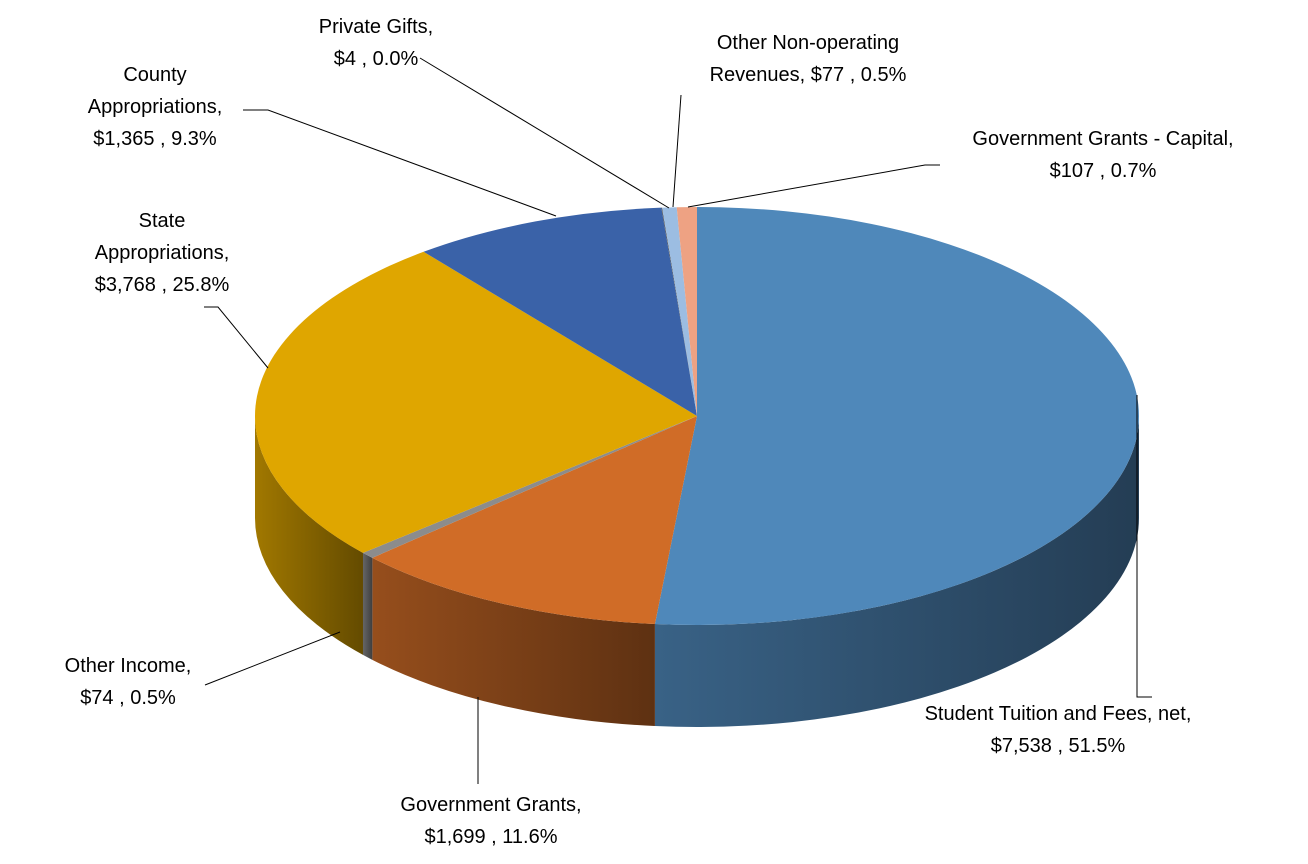  I want to click on leader-line-state-appropriations, so click(236, 337).